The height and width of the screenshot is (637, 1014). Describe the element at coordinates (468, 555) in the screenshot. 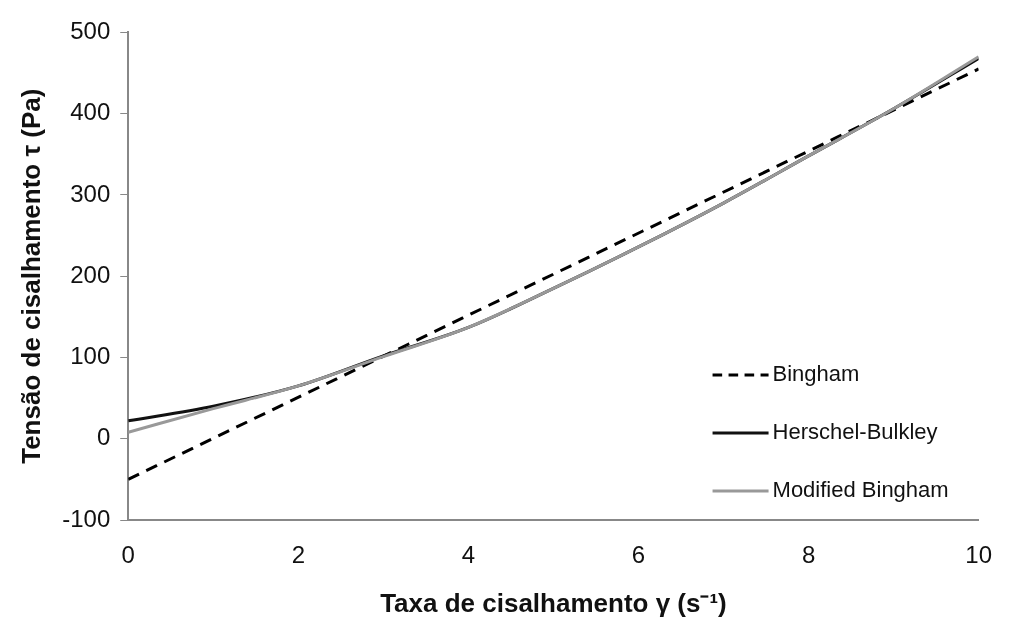

I see `x-tick-label: 4` at that location.